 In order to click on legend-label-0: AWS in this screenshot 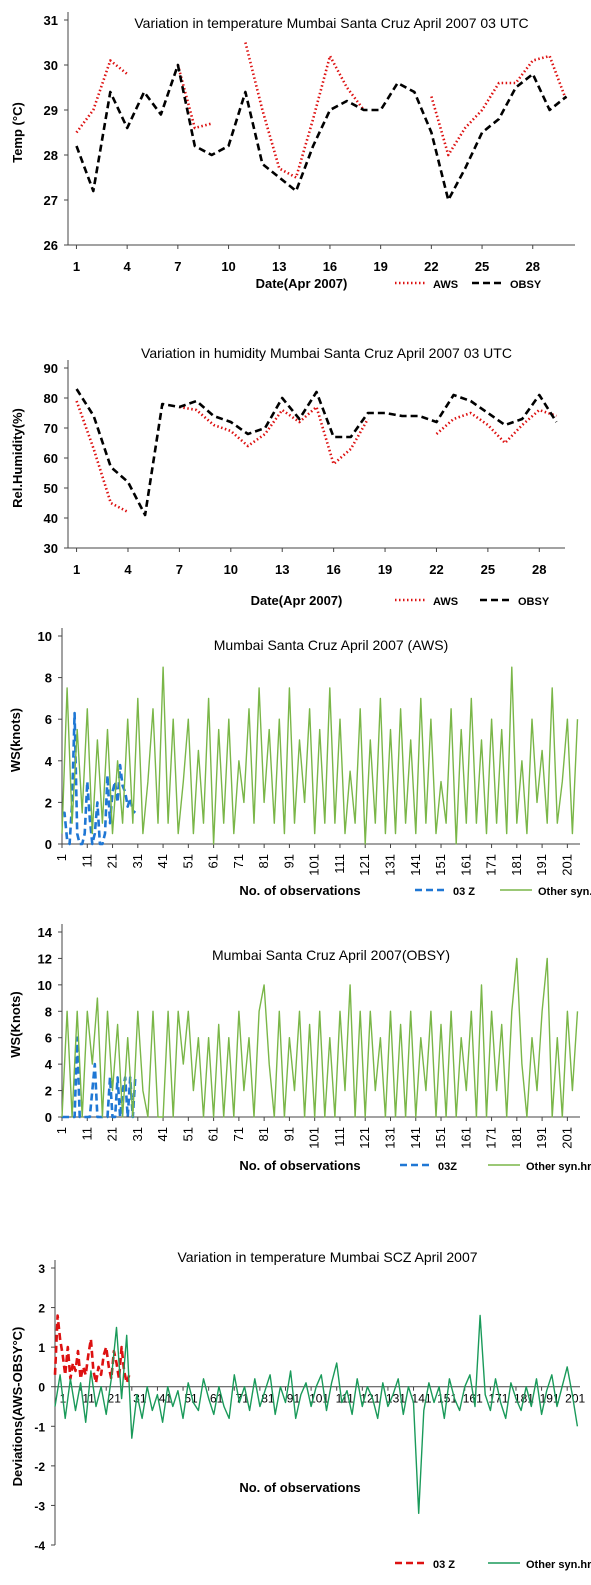, I will do `click(445, 285)`.